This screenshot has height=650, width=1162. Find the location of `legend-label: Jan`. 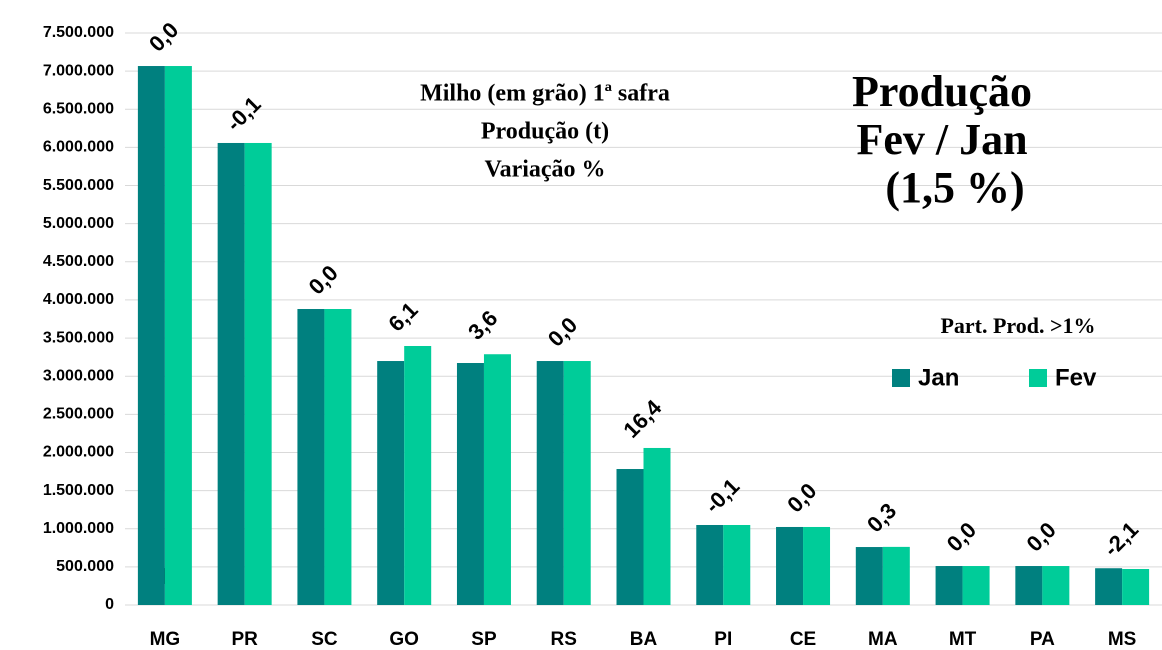

legend-label: Jan is located at coordinates (938, 377).